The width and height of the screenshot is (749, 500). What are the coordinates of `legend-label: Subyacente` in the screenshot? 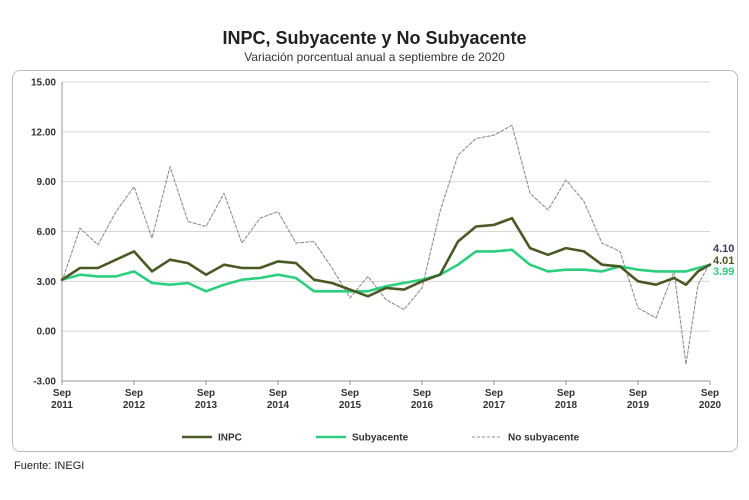 It's located at (380, 438).